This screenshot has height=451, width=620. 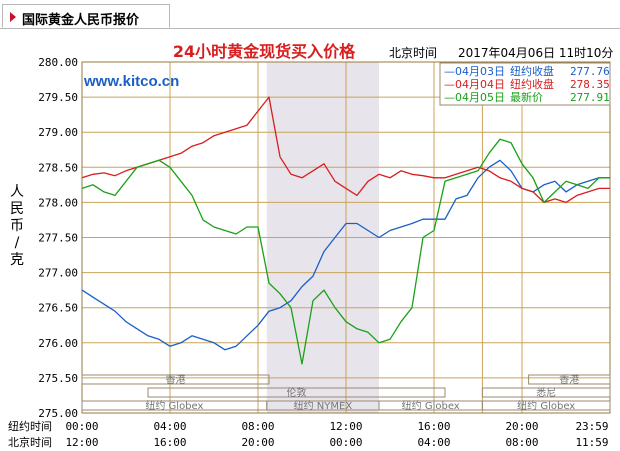 What do you see at coordinates (58, 167) in the screenshot?
I see `y-tick-label: 278.50` at bounding box center [58, 167].